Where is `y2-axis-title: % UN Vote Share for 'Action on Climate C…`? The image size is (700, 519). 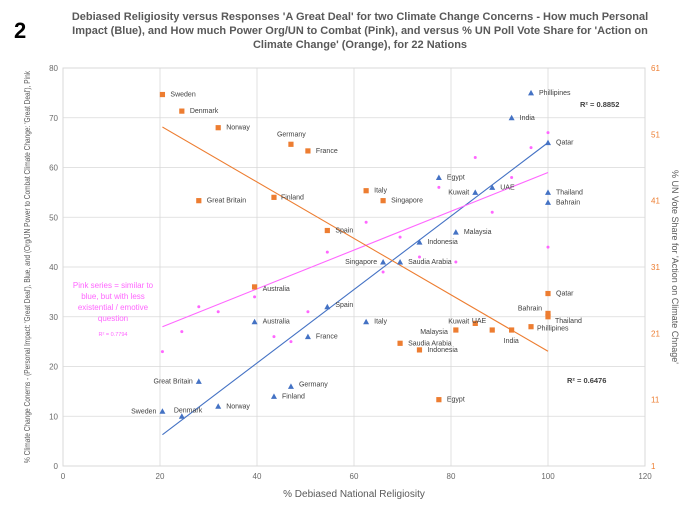 y2-axis-title: % UN Vote Share for 'Action on Climate C… is located at coordinates (675, 267).